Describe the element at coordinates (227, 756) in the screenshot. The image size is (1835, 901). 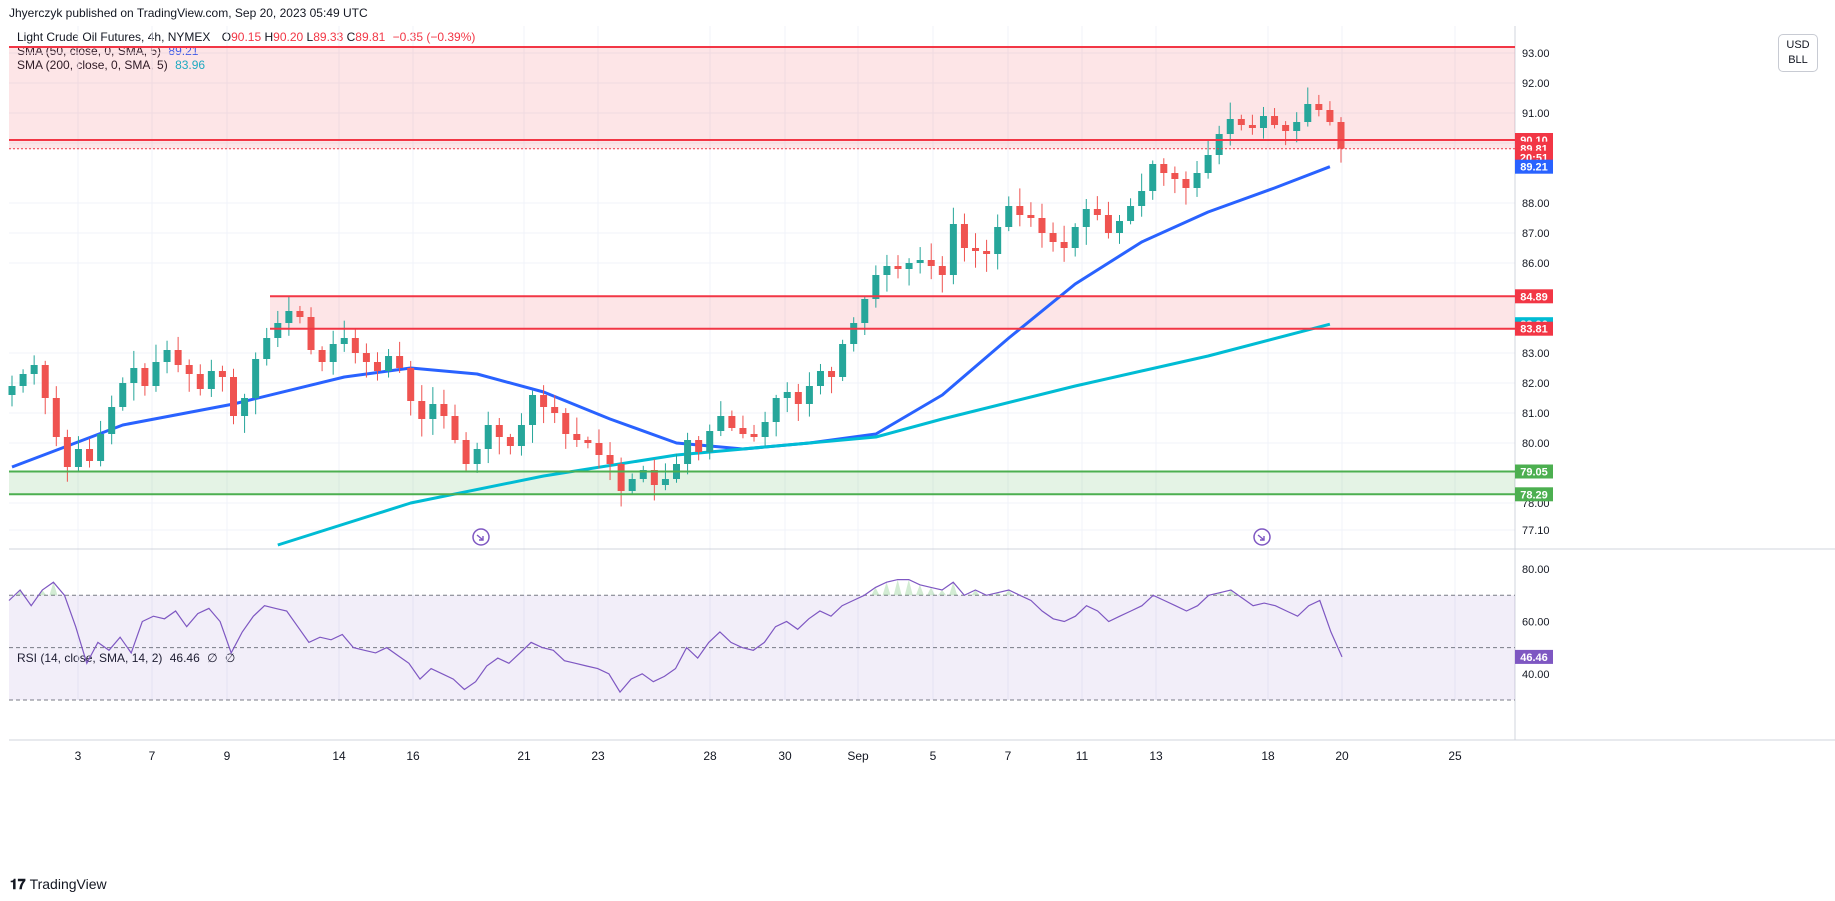
I see `time-tick-label: 9` at that location.